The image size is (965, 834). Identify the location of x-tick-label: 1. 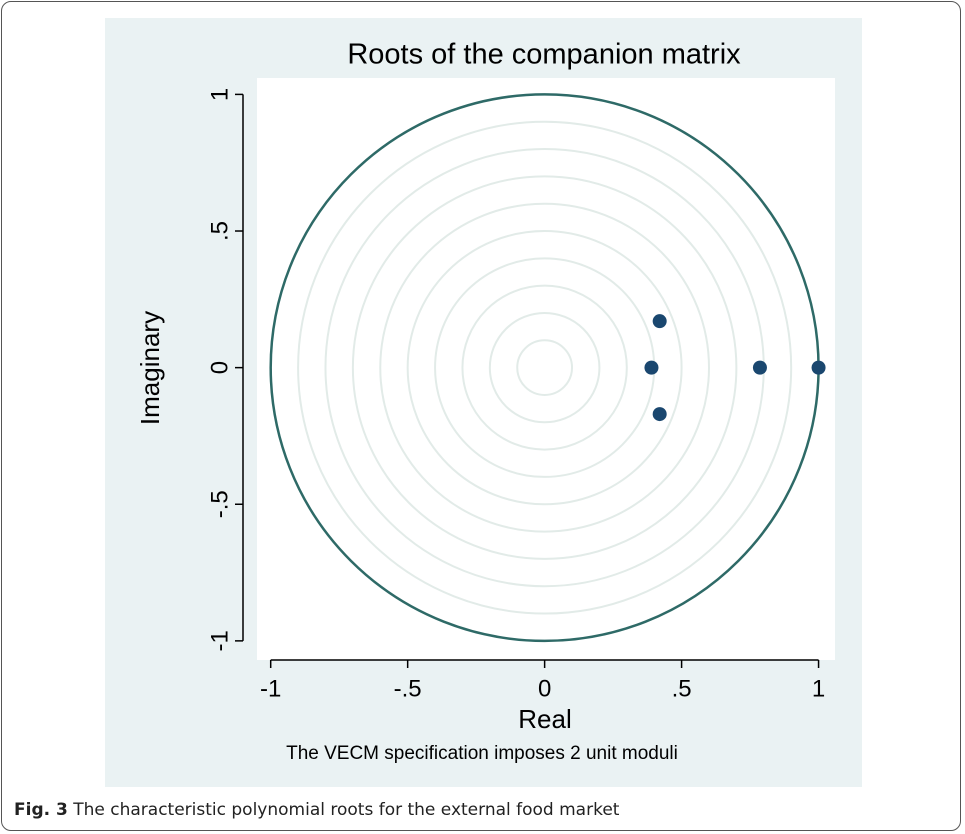
(818, 688).